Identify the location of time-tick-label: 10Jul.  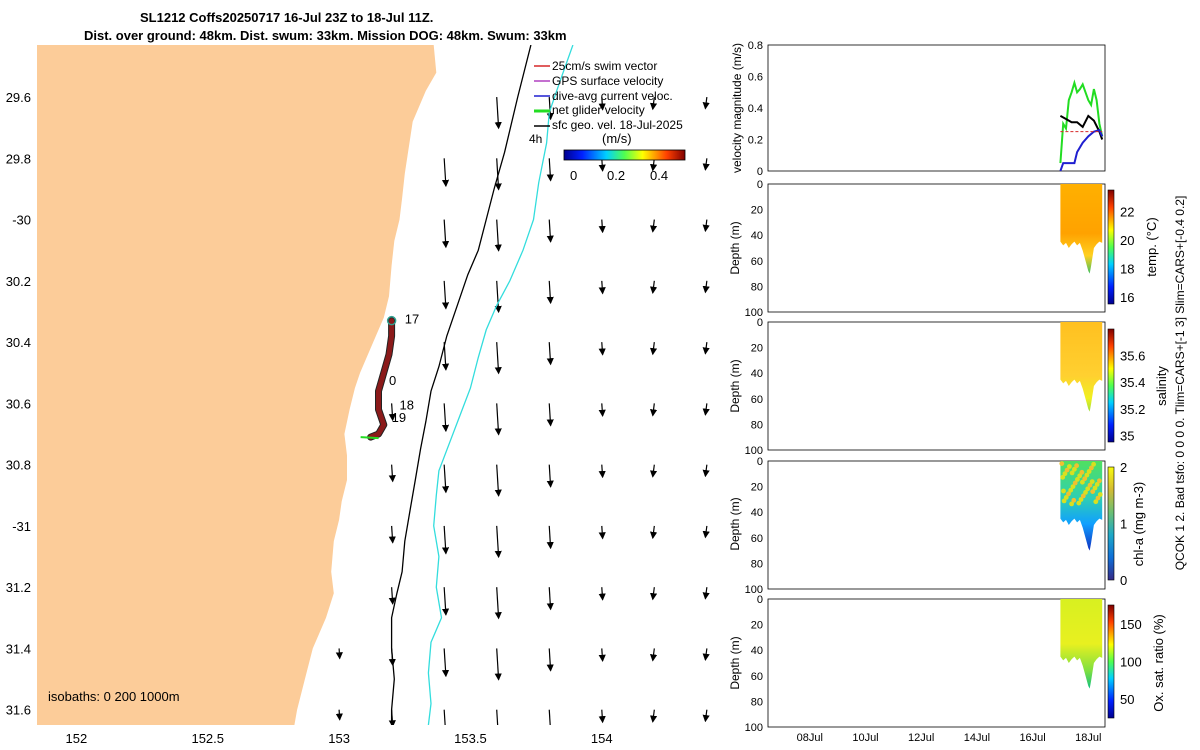
(865, 738).